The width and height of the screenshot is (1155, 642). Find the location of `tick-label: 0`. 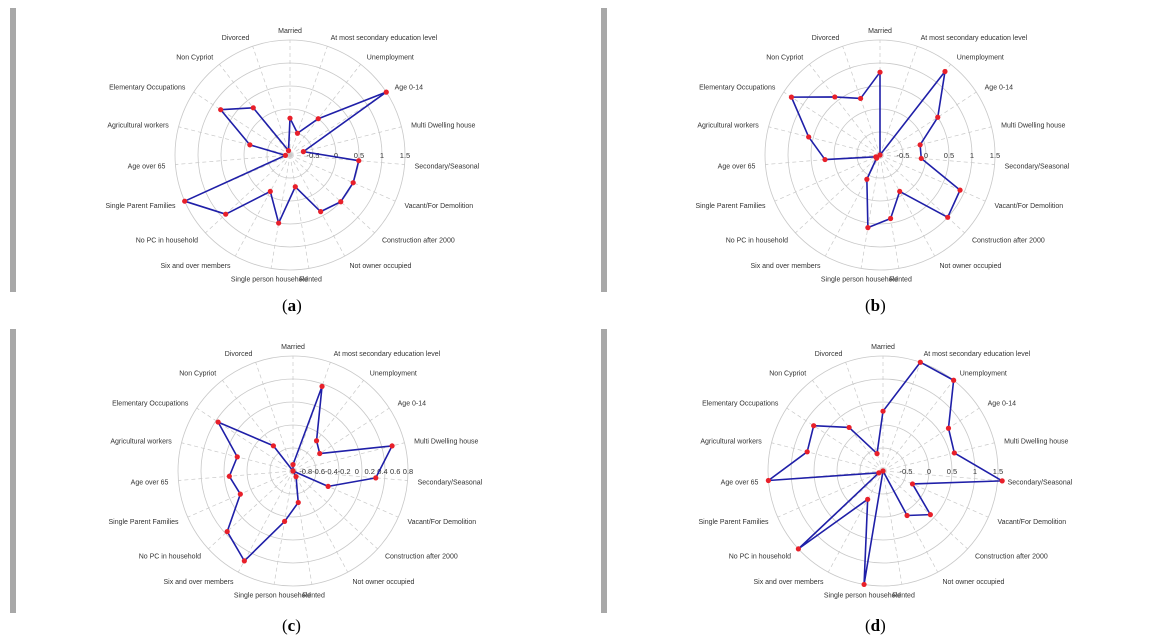

tick-label: 0 is located at coordinates (929, 471).